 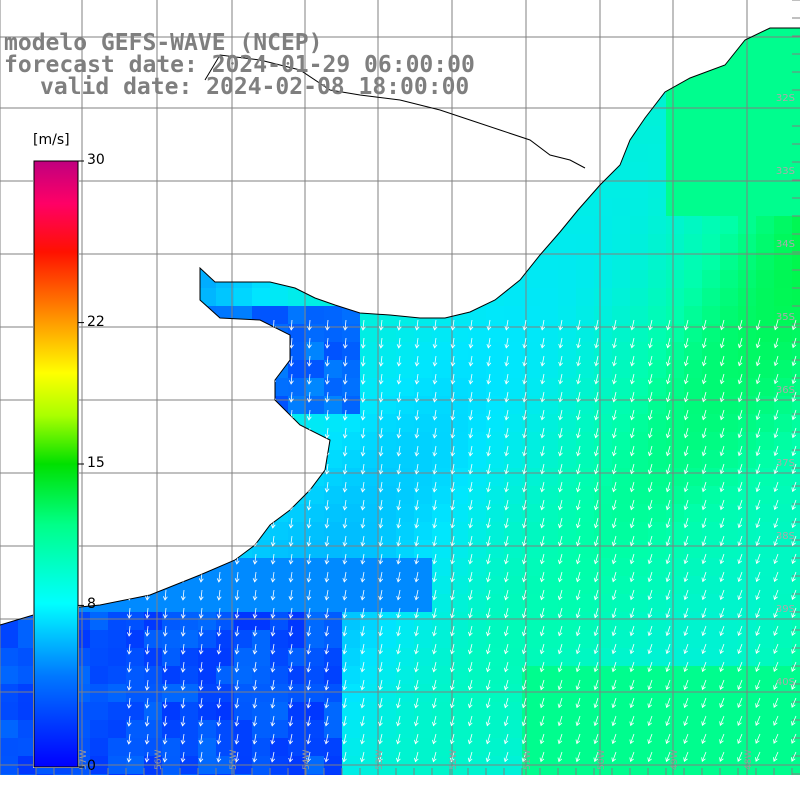 What do you see at coordinates (785, 536) in the screenshot?
I see `lat-label: 38S` at bounding box center [785, 536].